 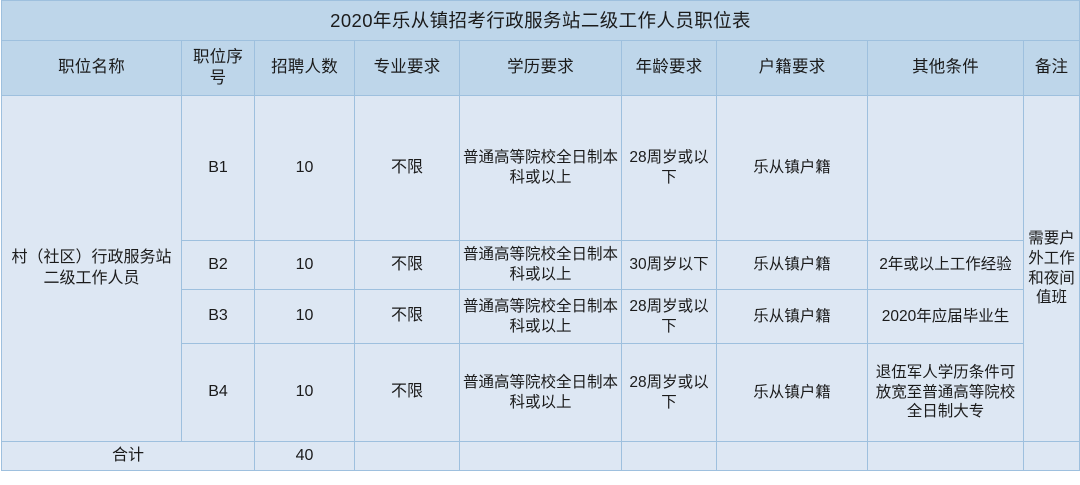 What do you see at coordinates (91, 68) in the screenshot?
I see `column-header-position-name: 职位名称` at bounding box center [91, 68].